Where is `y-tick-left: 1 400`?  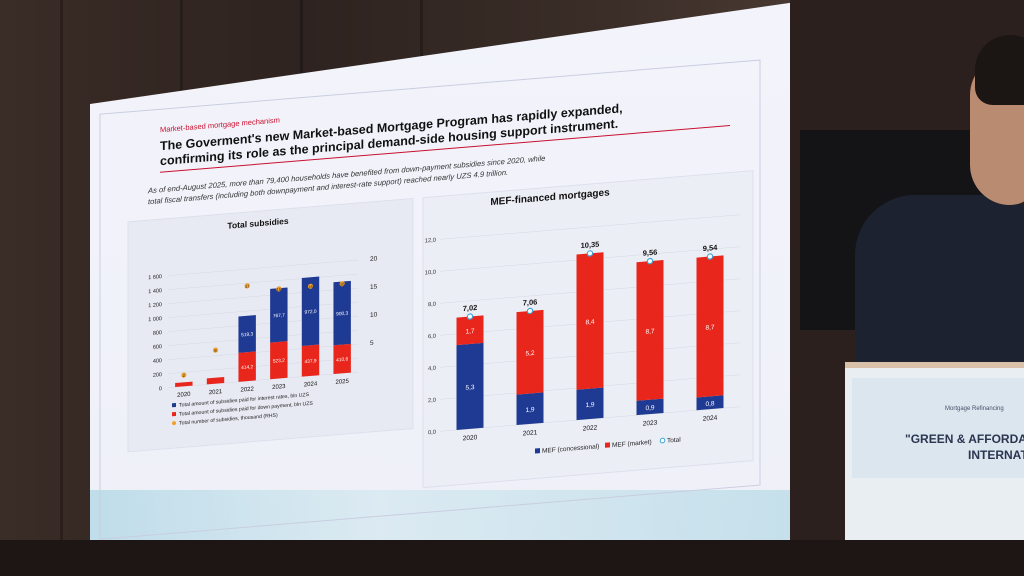
y-tick-left: 1 400 is located at coordinates (155, 291).